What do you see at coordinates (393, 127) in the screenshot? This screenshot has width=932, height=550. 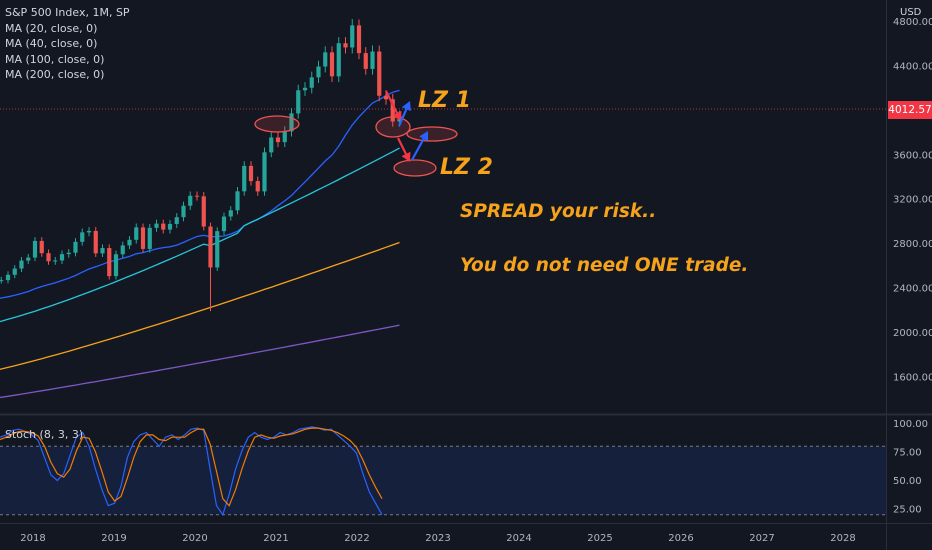 I see `ellipse-lz1` at bounding box center [393, 127].